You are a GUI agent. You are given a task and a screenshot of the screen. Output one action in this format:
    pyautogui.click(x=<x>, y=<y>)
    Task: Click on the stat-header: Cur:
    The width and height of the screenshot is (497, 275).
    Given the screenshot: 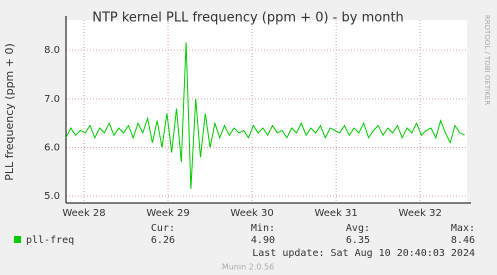 What is the action you would take?
    pyautogui.click(x=163, y=228)
    